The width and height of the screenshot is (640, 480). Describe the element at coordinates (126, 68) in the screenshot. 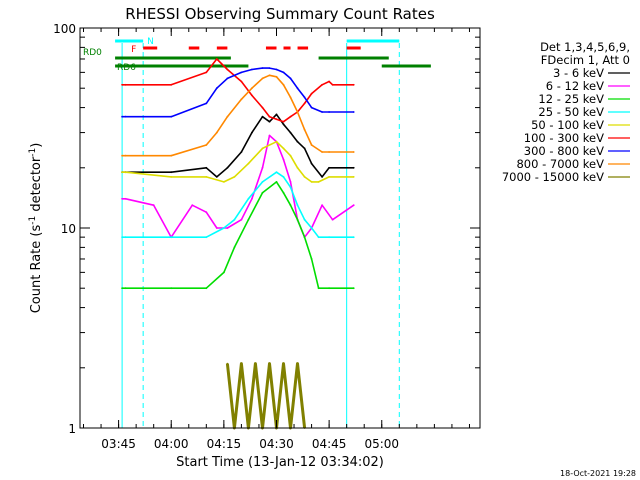

I see `annotation-label-rd6: RD6` at that location.